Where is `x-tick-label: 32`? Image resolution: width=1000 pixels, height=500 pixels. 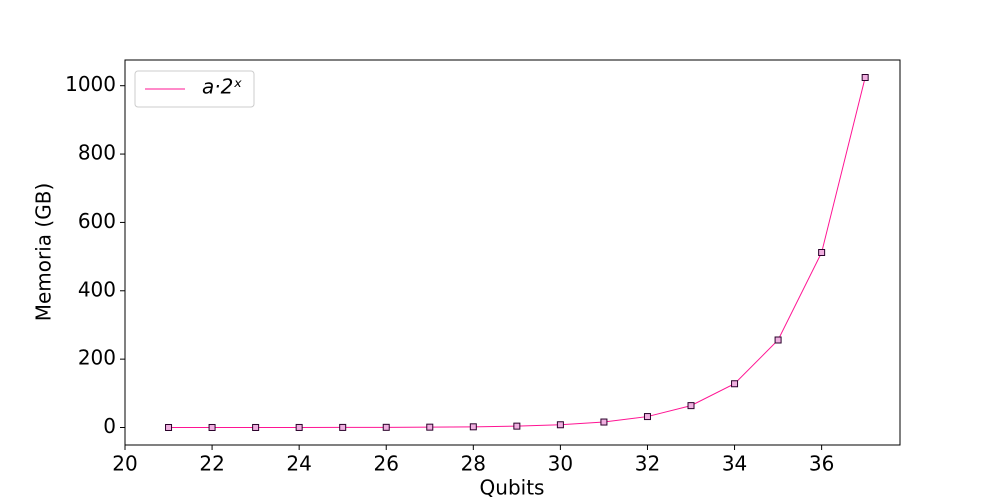
x-tick-label: 32 is located at coordinates (647, 464).